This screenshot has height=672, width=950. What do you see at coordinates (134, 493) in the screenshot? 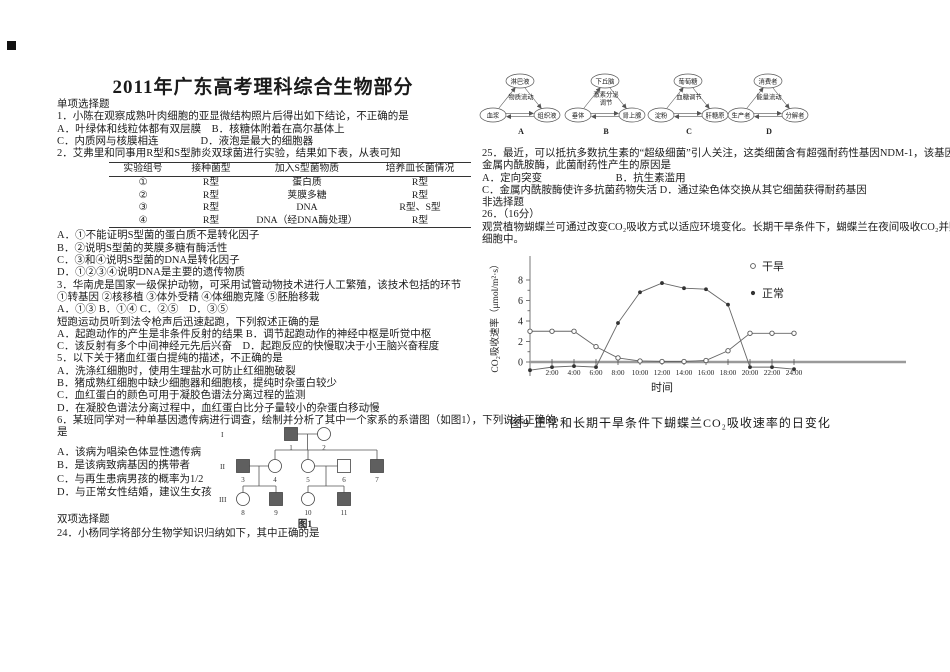
I see `option-line: D．与正常女性结婚，建议生女孩` at bounding box center [134, 493].